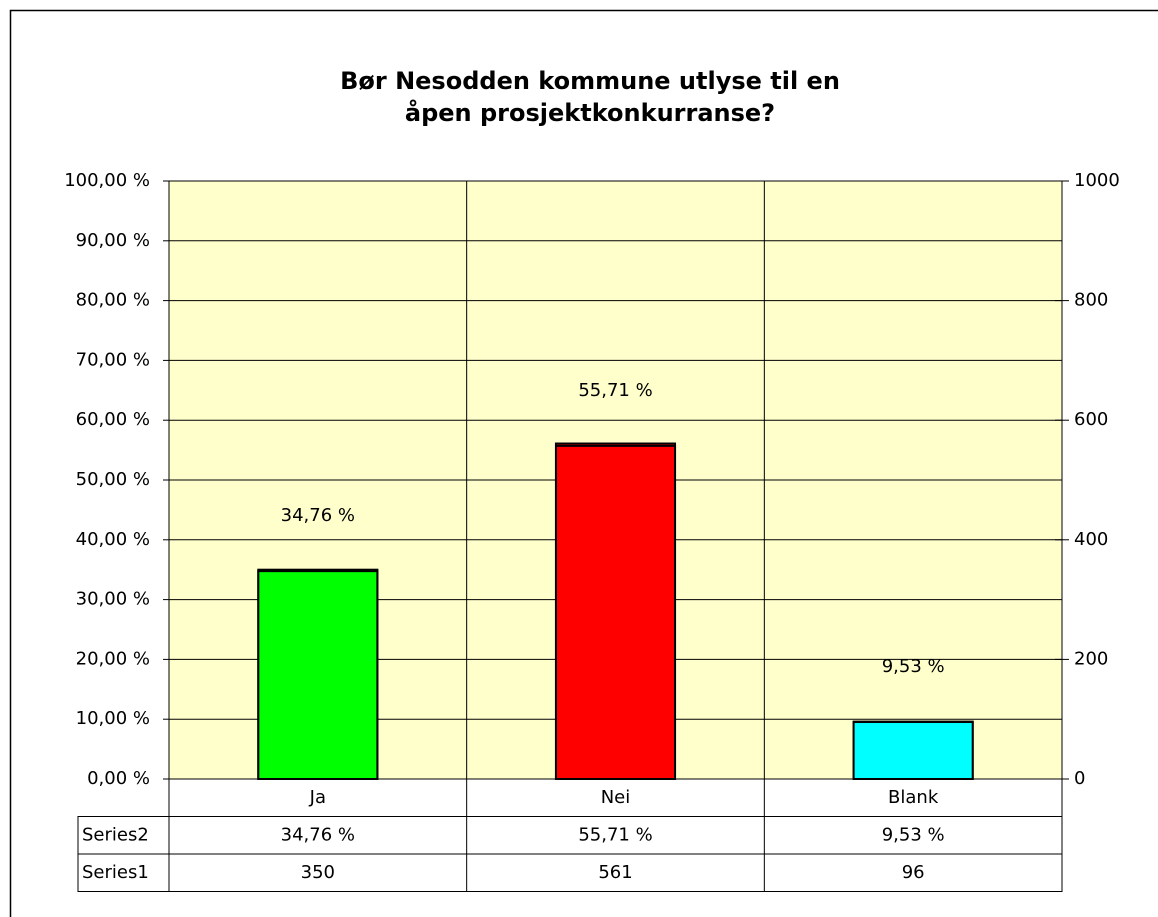 The height and width of the screenshot is (917, 1158). Describe the element at coordinates (318, 515) in the screenshot. I see `data-label: 34,76 %` at that location.